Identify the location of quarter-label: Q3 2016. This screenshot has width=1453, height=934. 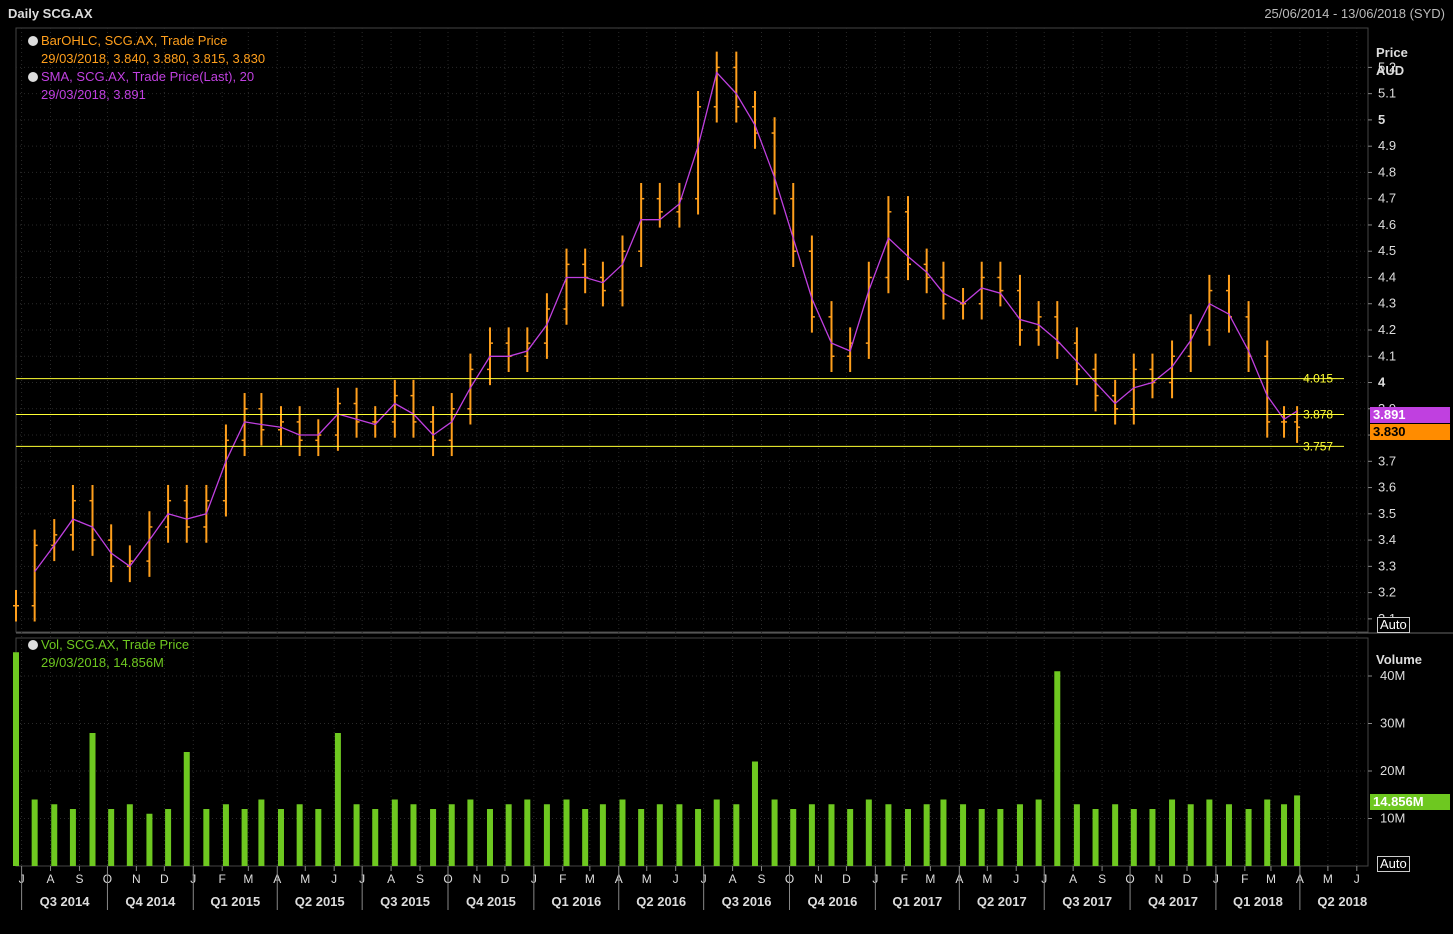
(747, 901).